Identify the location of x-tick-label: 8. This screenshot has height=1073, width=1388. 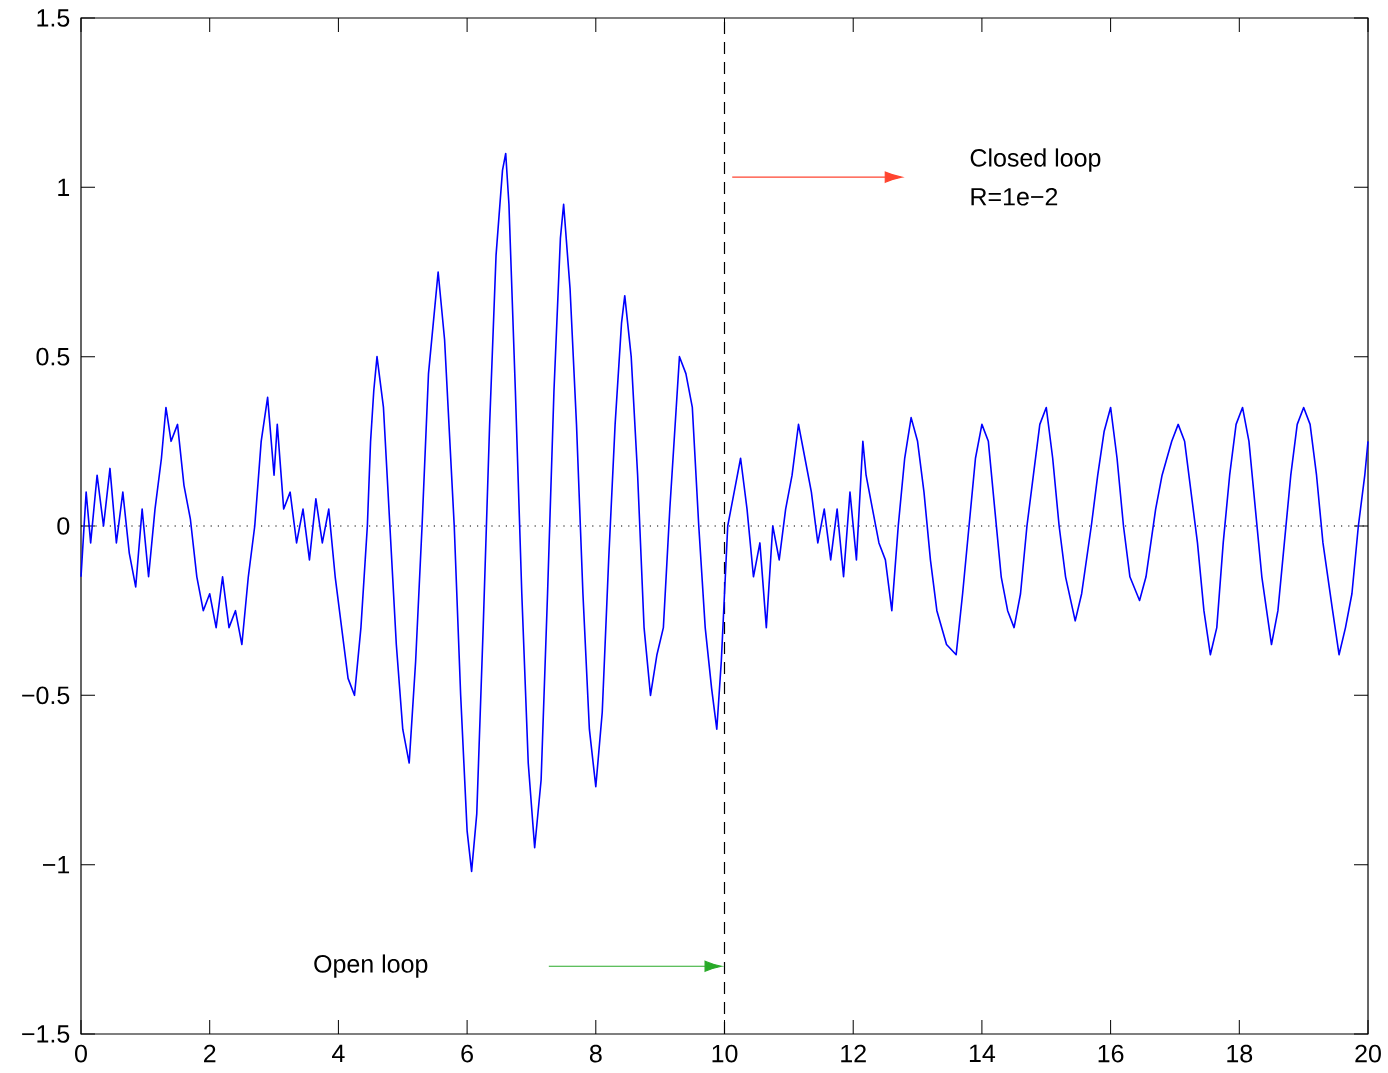
(595, 1053).